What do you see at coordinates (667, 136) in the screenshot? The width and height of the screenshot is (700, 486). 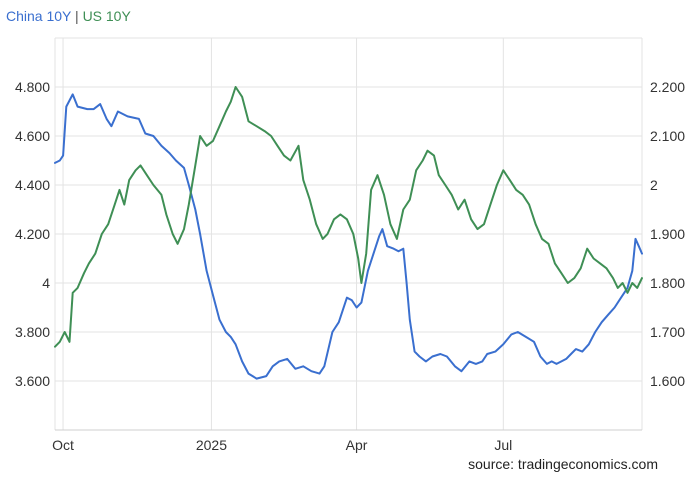 I see `right-tick-label: 2.100` at bounding box center [667, 136].